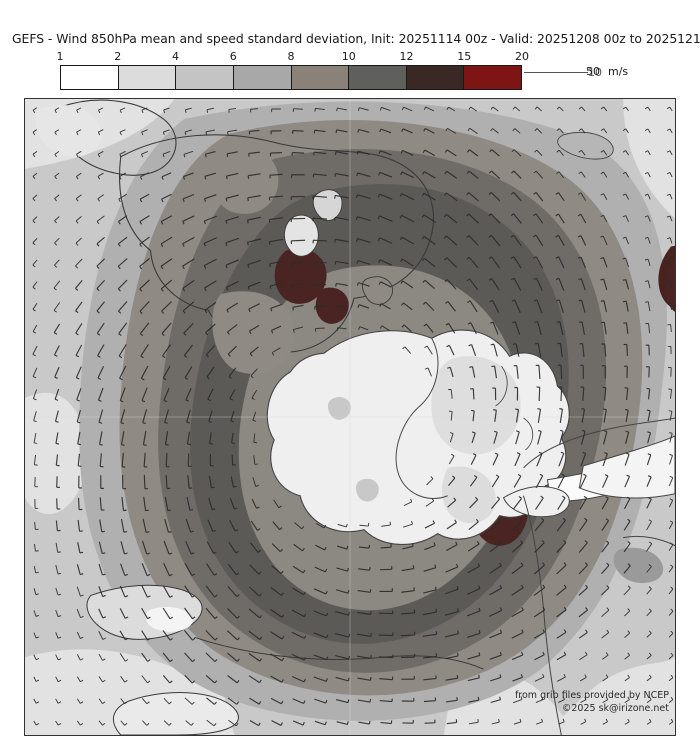 The image size is (700, 748). I want to click on wind-vector-legend-line, so click(556, 72).